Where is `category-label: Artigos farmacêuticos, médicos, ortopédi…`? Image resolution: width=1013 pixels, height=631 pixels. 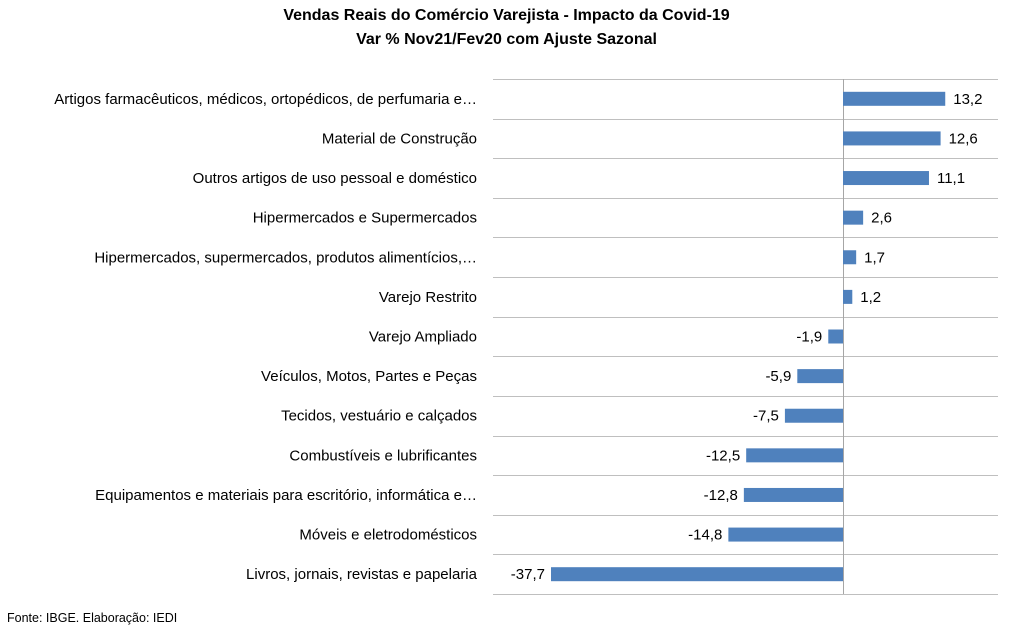 category-label: Artigos farmacêuticos, médicos, ortopédi… is located at coordinates (265, 99).